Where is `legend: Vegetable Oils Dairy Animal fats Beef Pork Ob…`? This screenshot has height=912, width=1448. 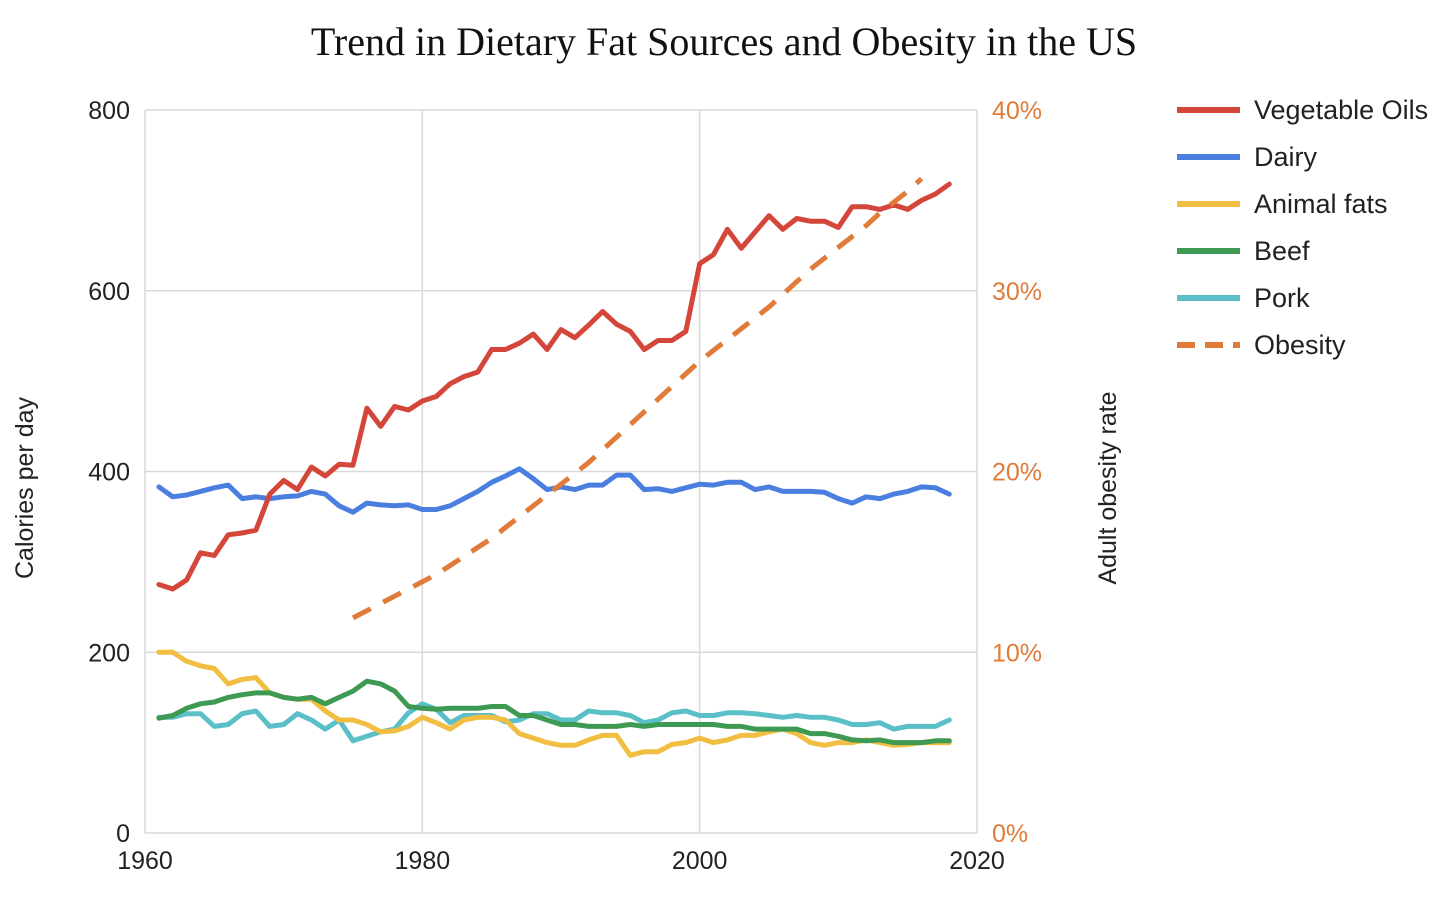
legend: Vegetable Oils Dairy Animal fats Beef Pork Ob… is located at coordinates (1302, 227).